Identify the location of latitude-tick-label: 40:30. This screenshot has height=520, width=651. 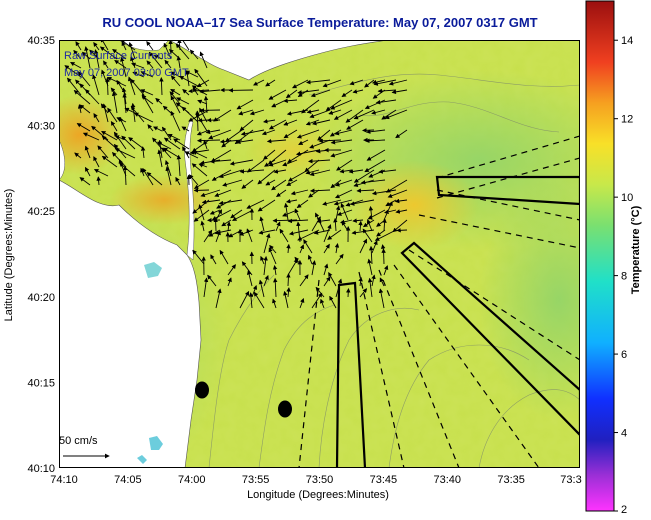
(41, 127).